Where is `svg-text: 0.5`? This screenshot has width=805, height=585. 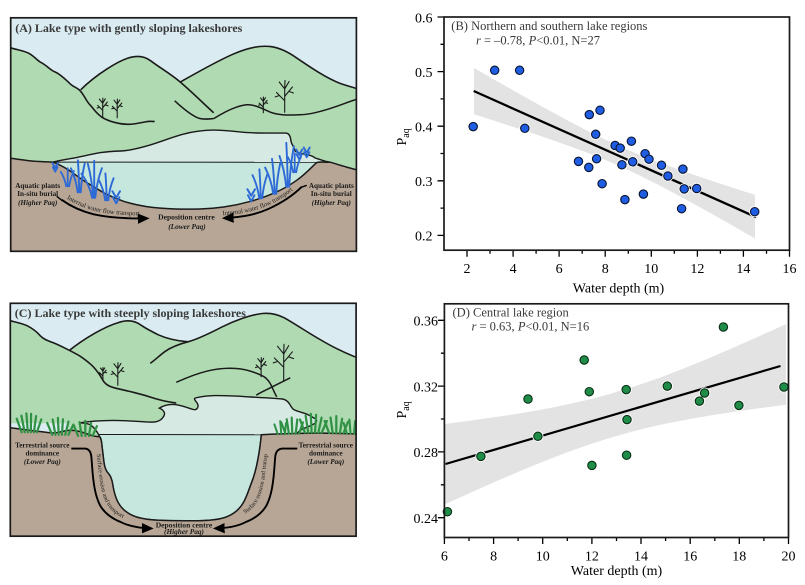 svg-text: 0.5 is located at coordinates (424, 73).